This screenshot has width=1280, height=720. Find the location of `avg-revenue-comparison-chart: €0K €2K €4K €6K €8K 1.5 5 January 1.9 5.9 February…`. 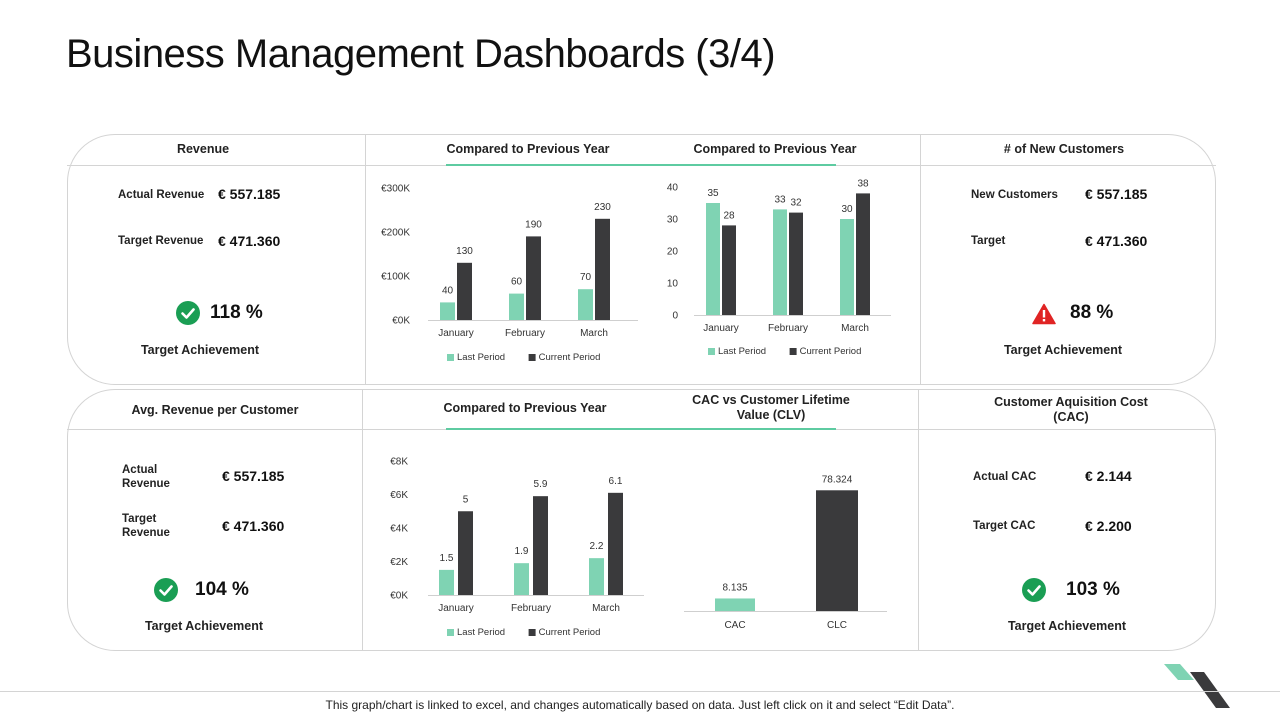

avg-revenue-comparison-chart: €0K €2K €4K €6K €8K 1.5 5 January 1.9 5.9 February… is located at coordinates (517, 547).